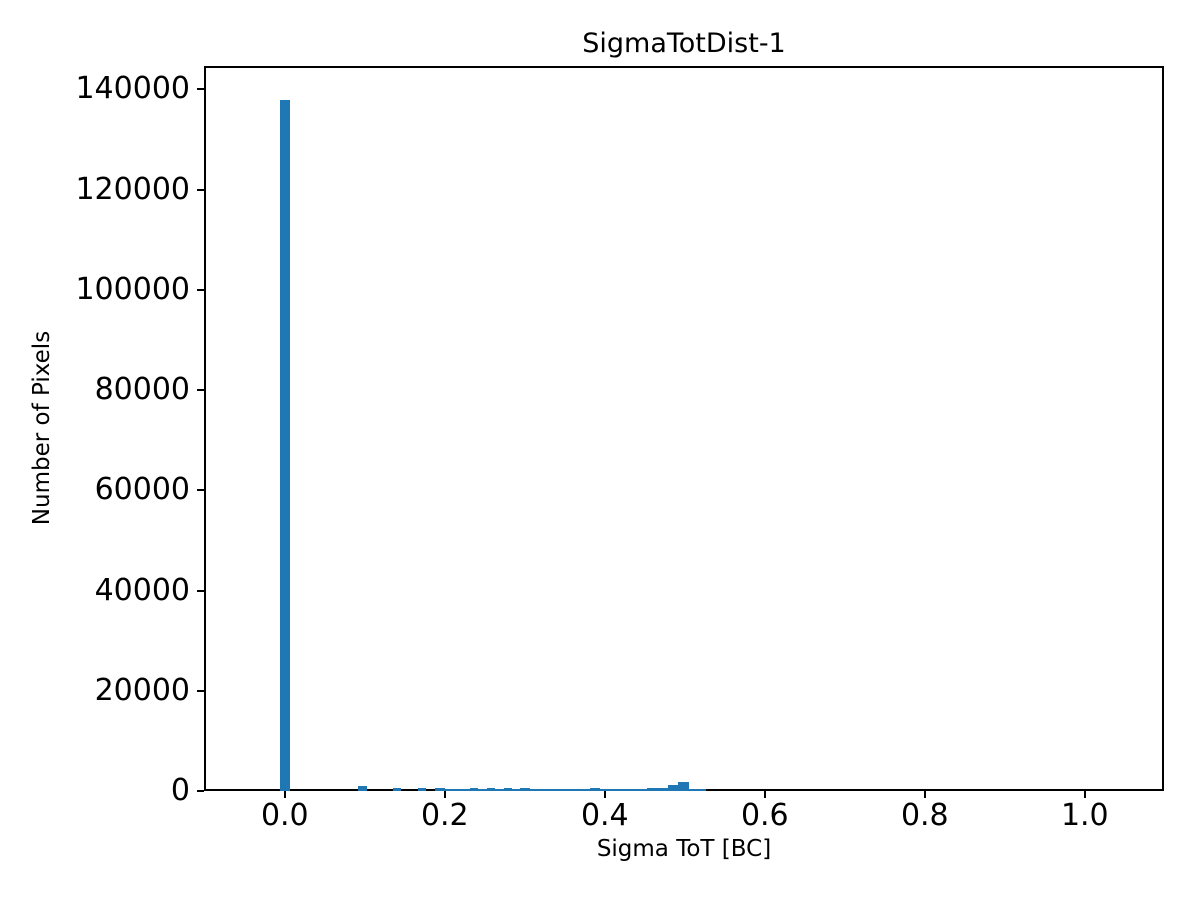 This screenshot has width=1200, height=900. I want to click on x-tick-label: 1.0, so click(1084, 815).